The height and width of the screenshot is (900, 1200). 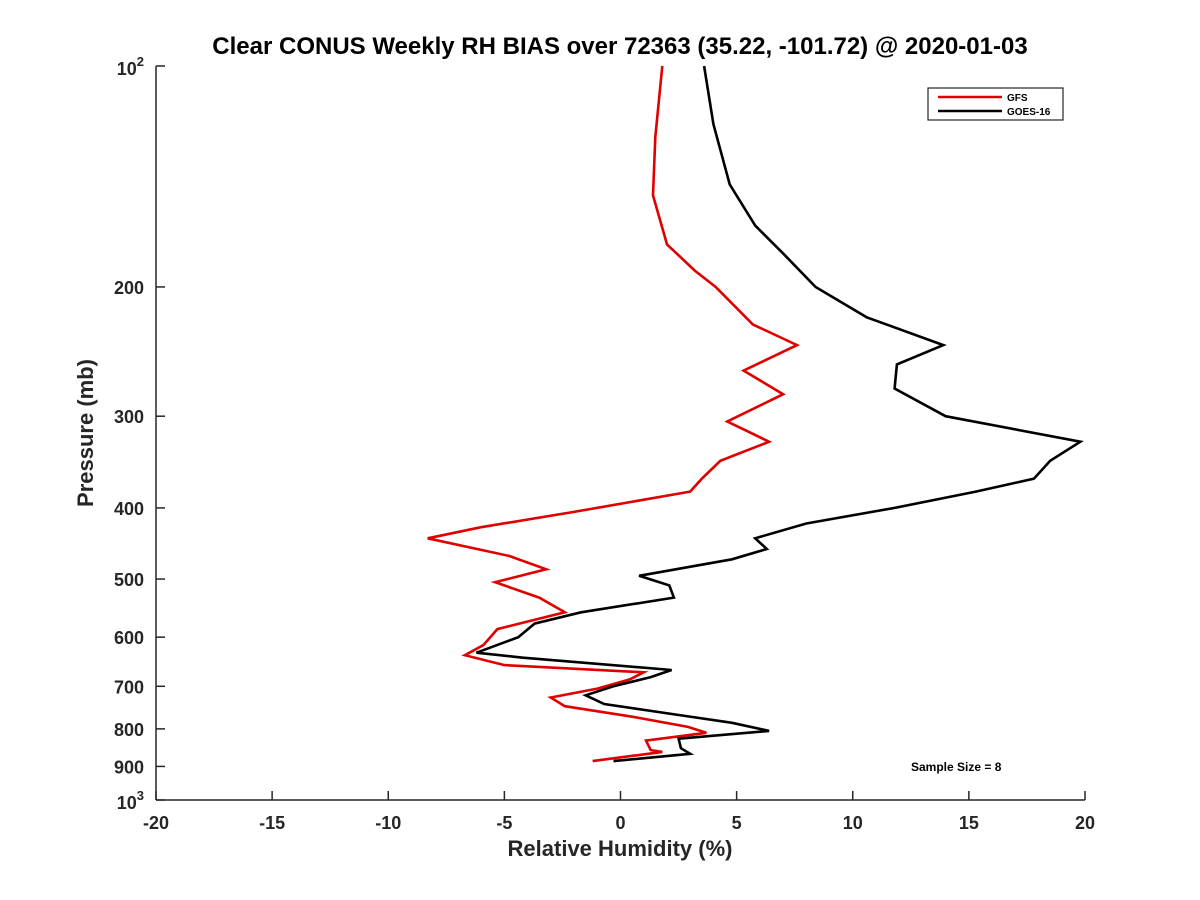 I want to click on x-tick-label: -10, so click(x=388, y=823).